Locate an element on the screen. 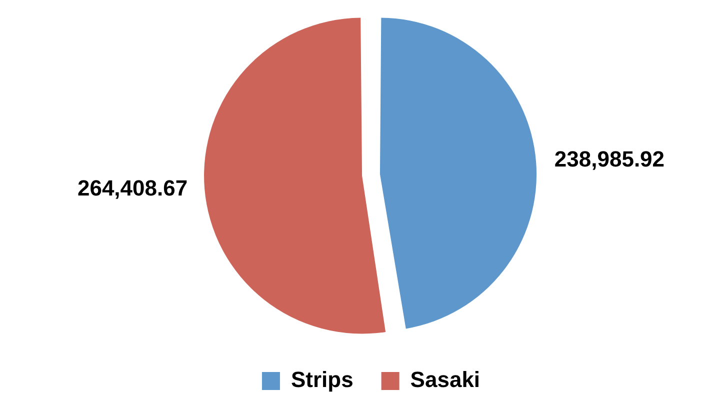 This screenshot has height=420, width=722. data-label: 238,985.92 is located at coordinates (609, 159).